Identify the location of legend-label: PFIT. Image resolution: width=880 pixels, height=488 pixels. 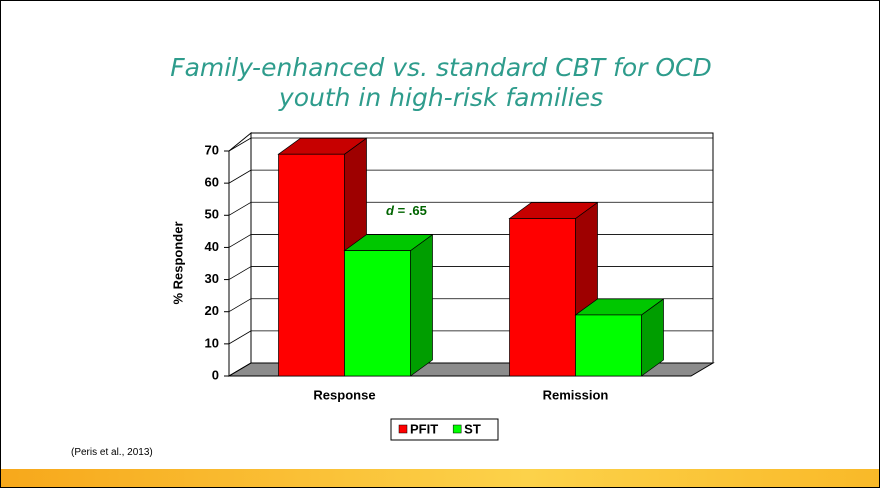
(424, 428).